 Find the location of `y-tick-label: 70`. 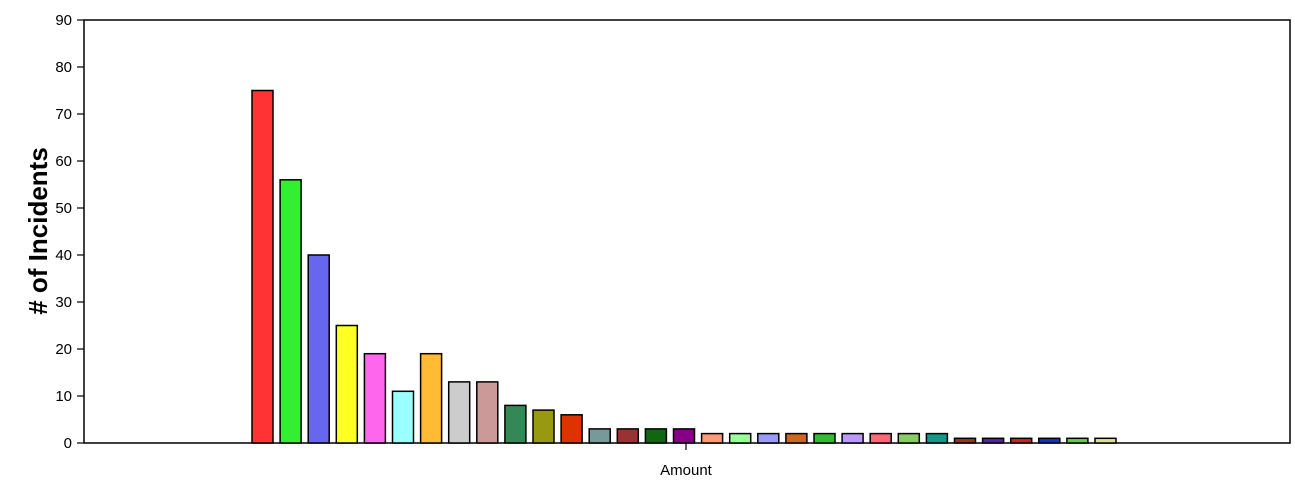

y-tick-label: 70 is located at coordinates (63, 114).